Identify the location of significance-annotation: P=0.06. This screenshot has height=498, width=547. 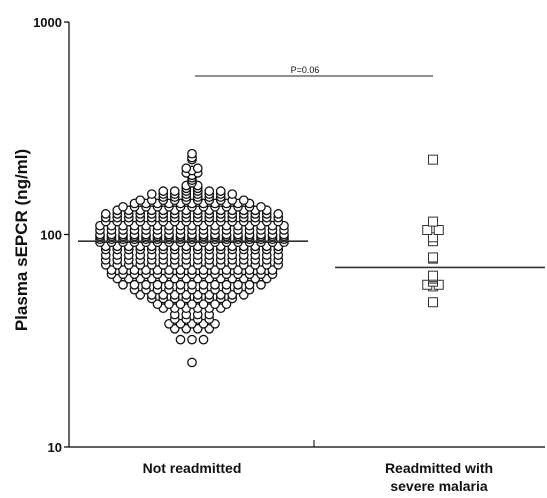
(314, 71).